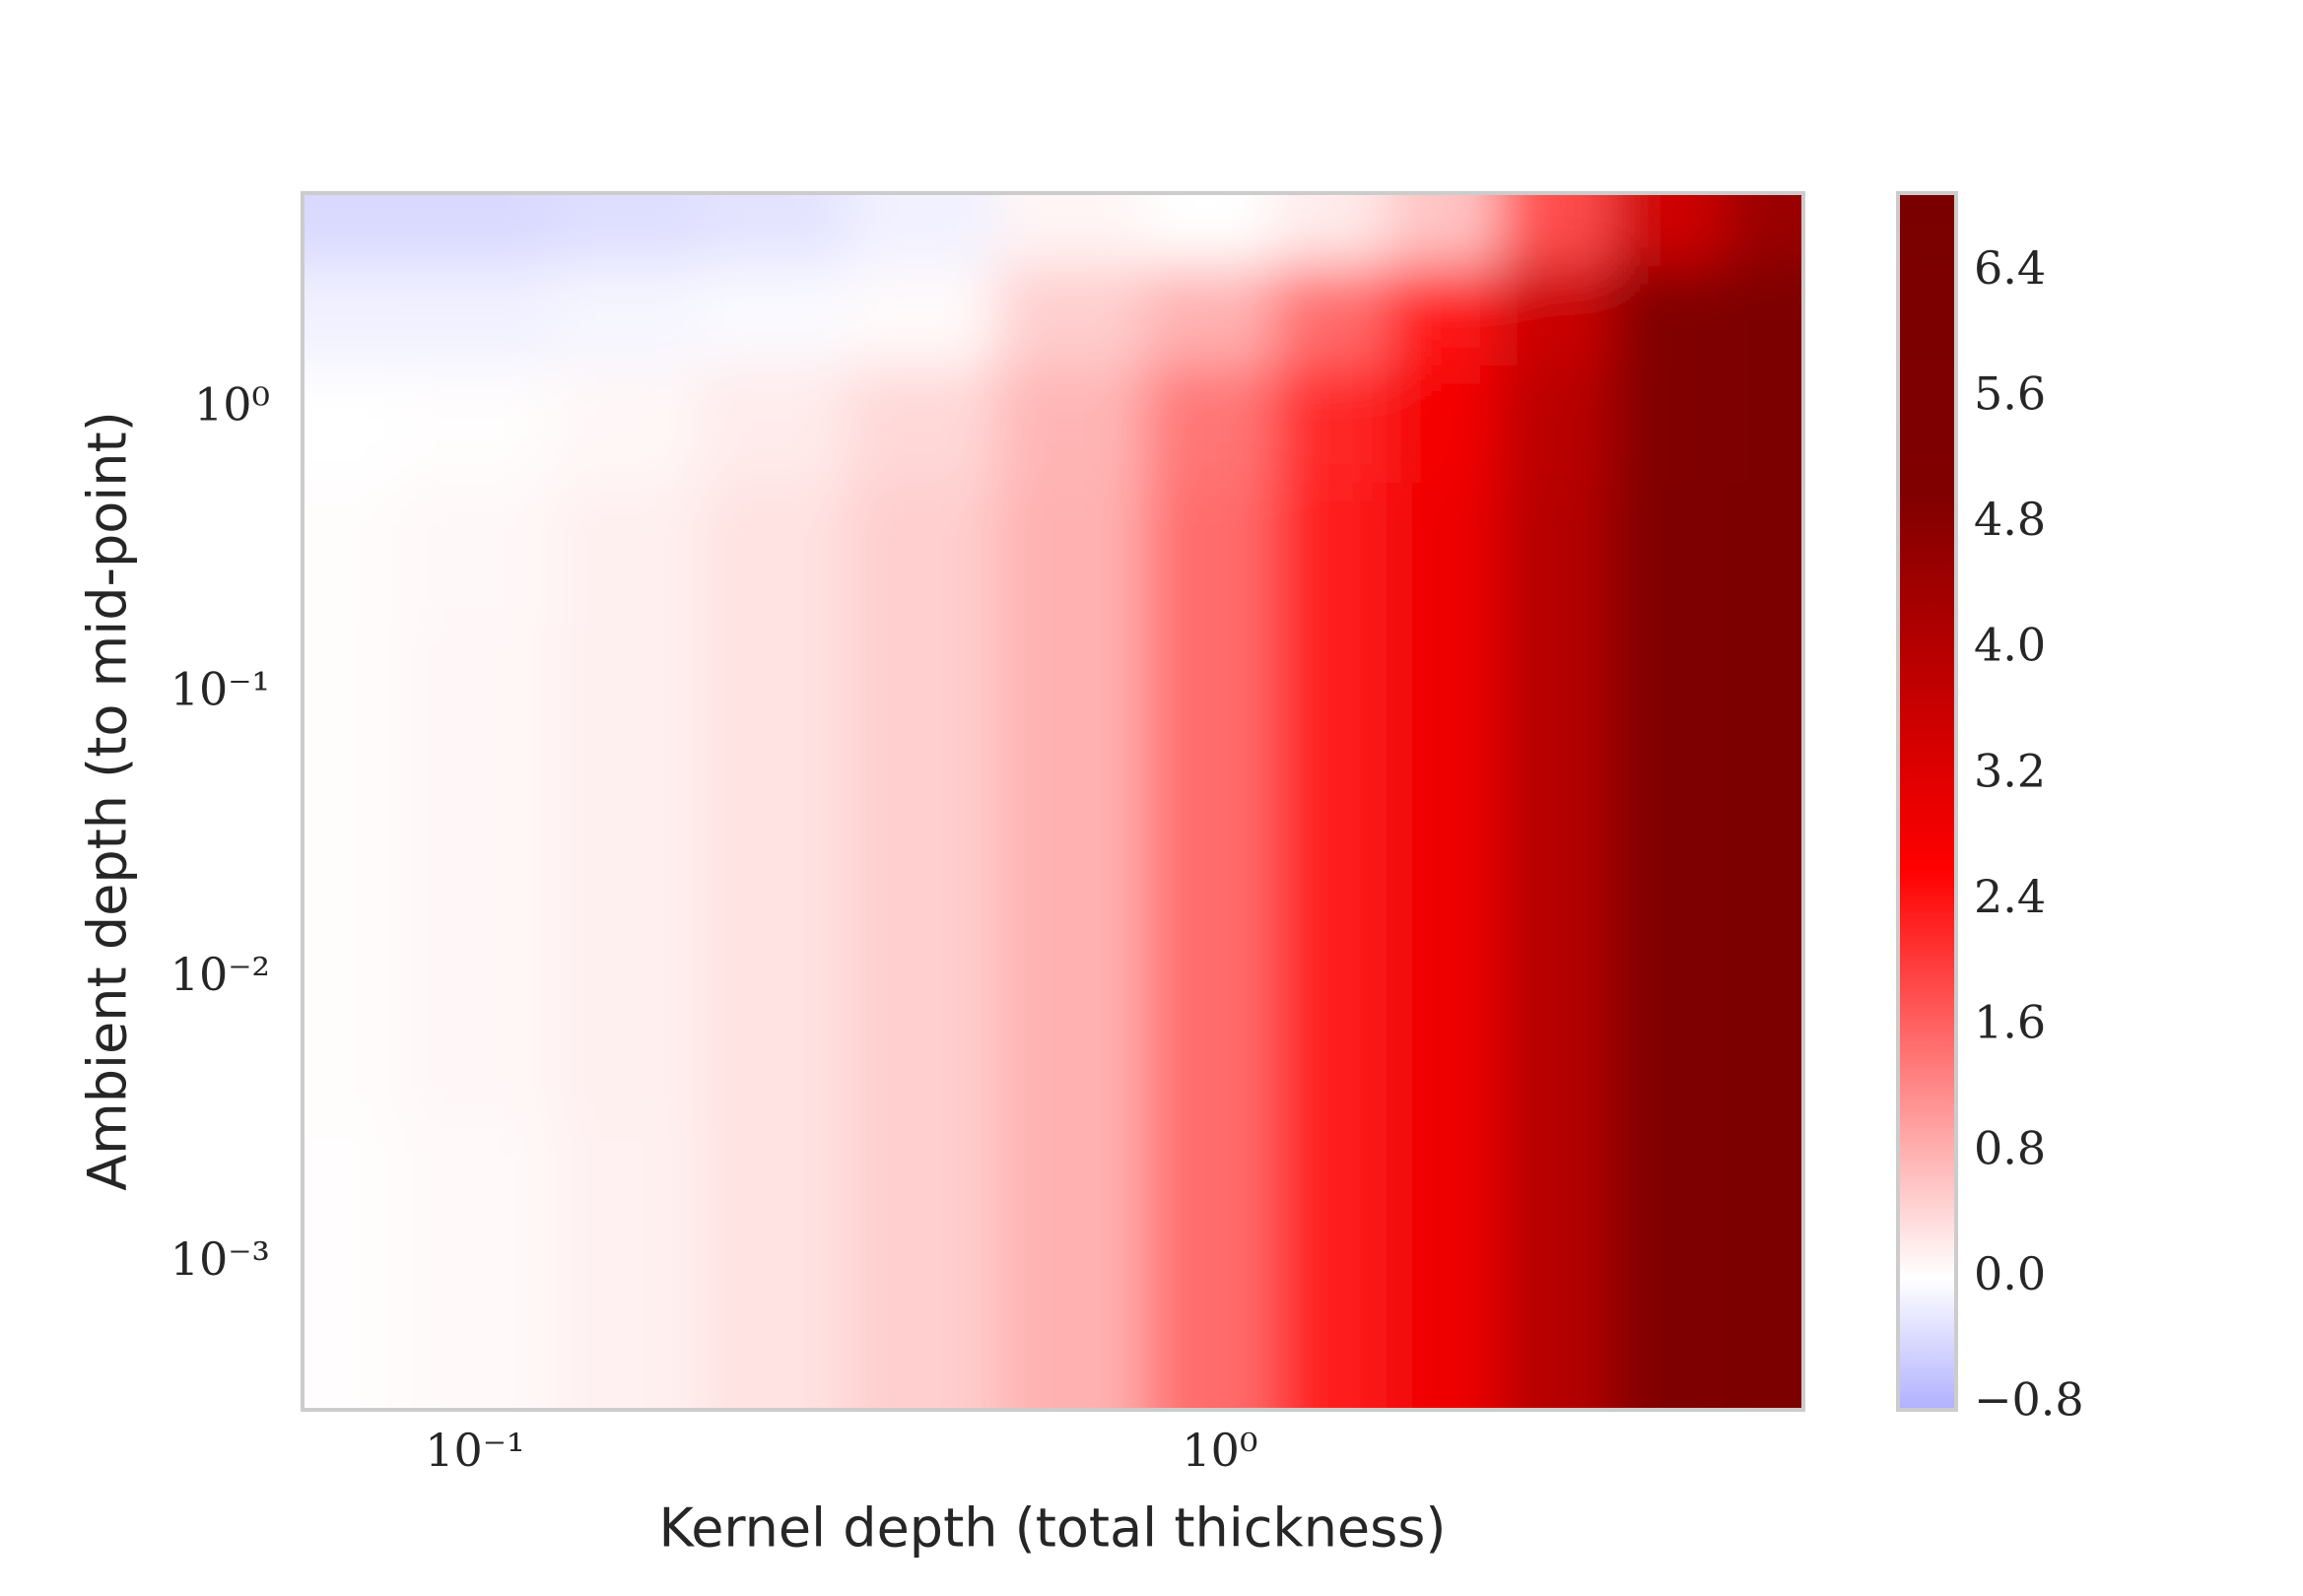  I want to click on x-tick-label: 10⁻¹, so click(474, 1451).